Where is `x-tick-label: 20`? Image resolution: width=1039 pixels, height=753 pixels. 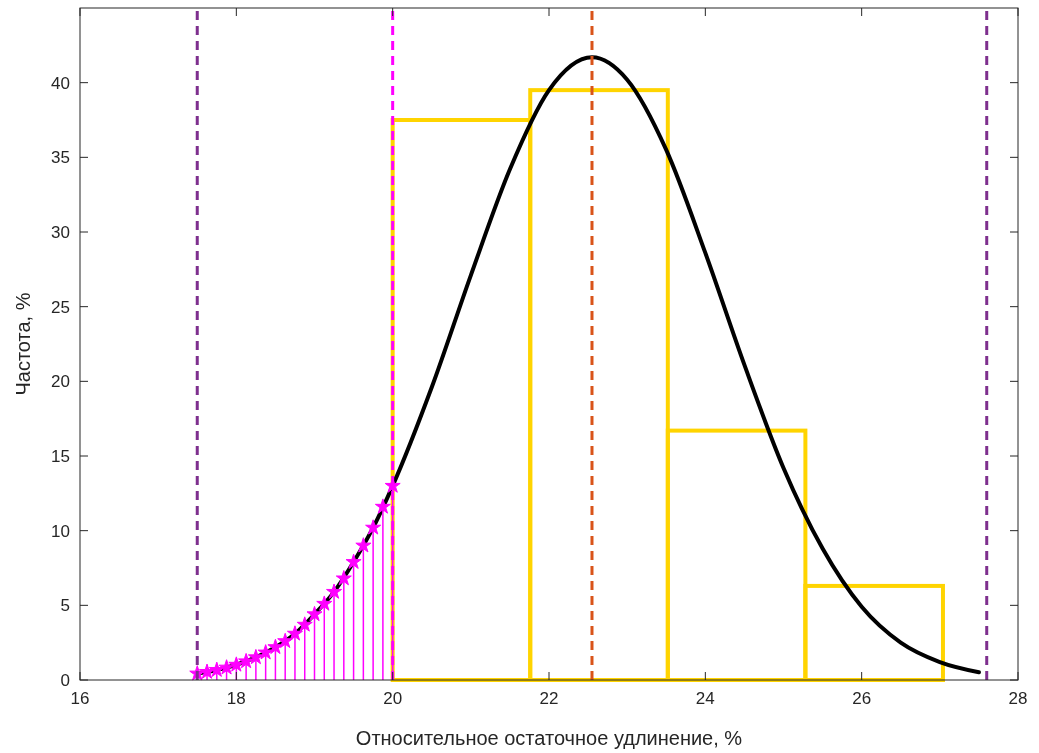
x-tick-label: 20 is located at coordinates (393, 698).